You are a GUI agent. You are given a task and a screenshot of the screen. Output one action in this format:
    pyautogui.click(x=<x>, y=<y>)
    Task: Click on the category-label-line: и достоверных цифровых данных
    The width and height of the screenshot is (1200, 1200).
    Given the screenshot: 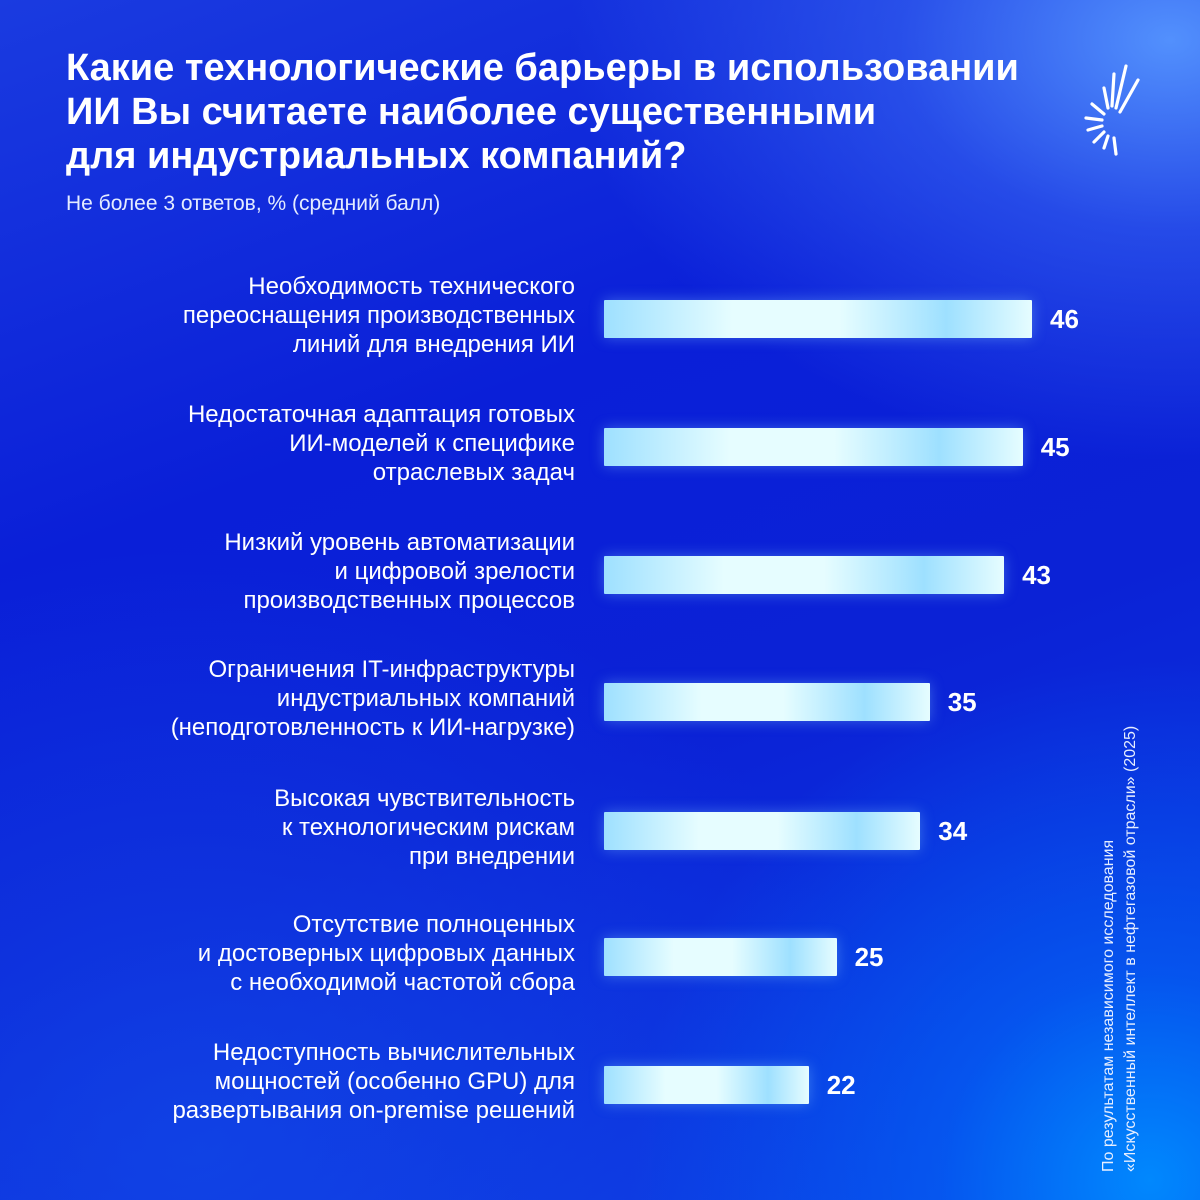 What is the action you would take?
    pyautogui.click(x=386, y=953)
    